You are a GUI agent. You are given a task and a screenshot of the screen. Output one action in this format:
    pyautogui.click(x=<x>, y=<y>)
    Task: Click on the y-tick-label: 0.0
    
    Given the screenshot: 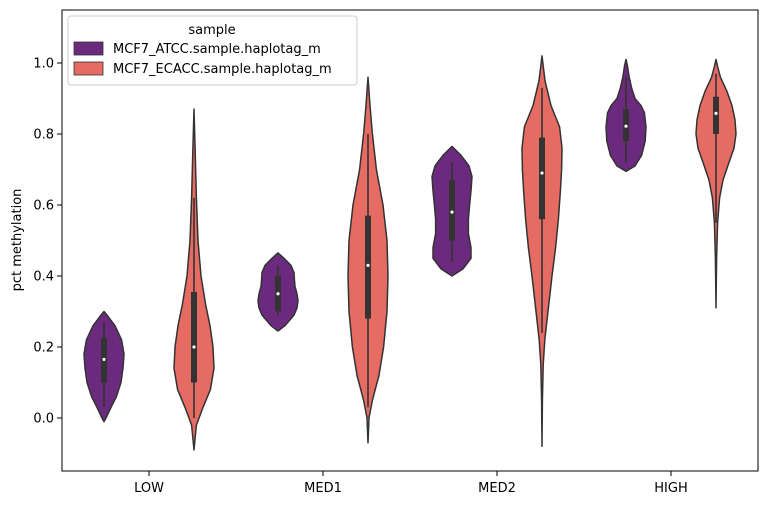 What is the action you would take?
    pyautogui.click(x=43, y=419)
    